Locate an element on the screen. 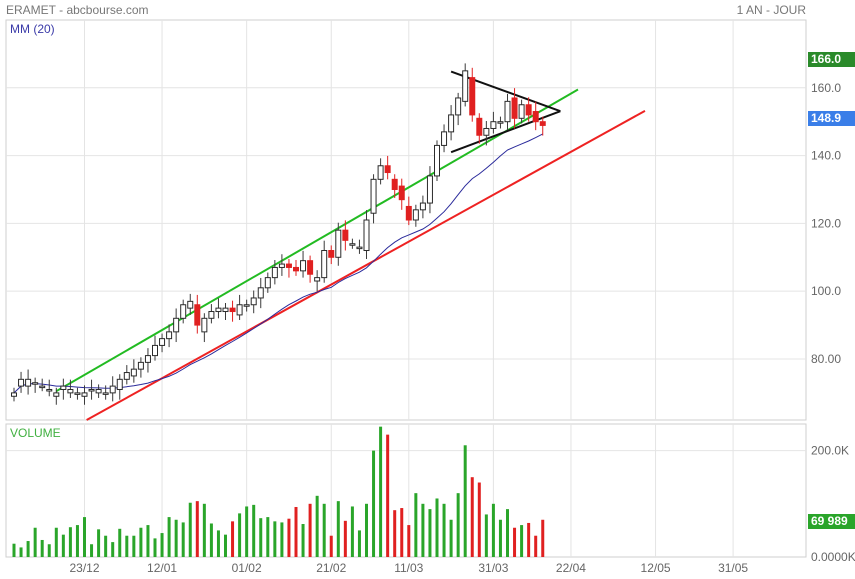 The width and height of the screenshot is (855, 579). y-tick-label: 160.0 is located at coordinates (826, 88).